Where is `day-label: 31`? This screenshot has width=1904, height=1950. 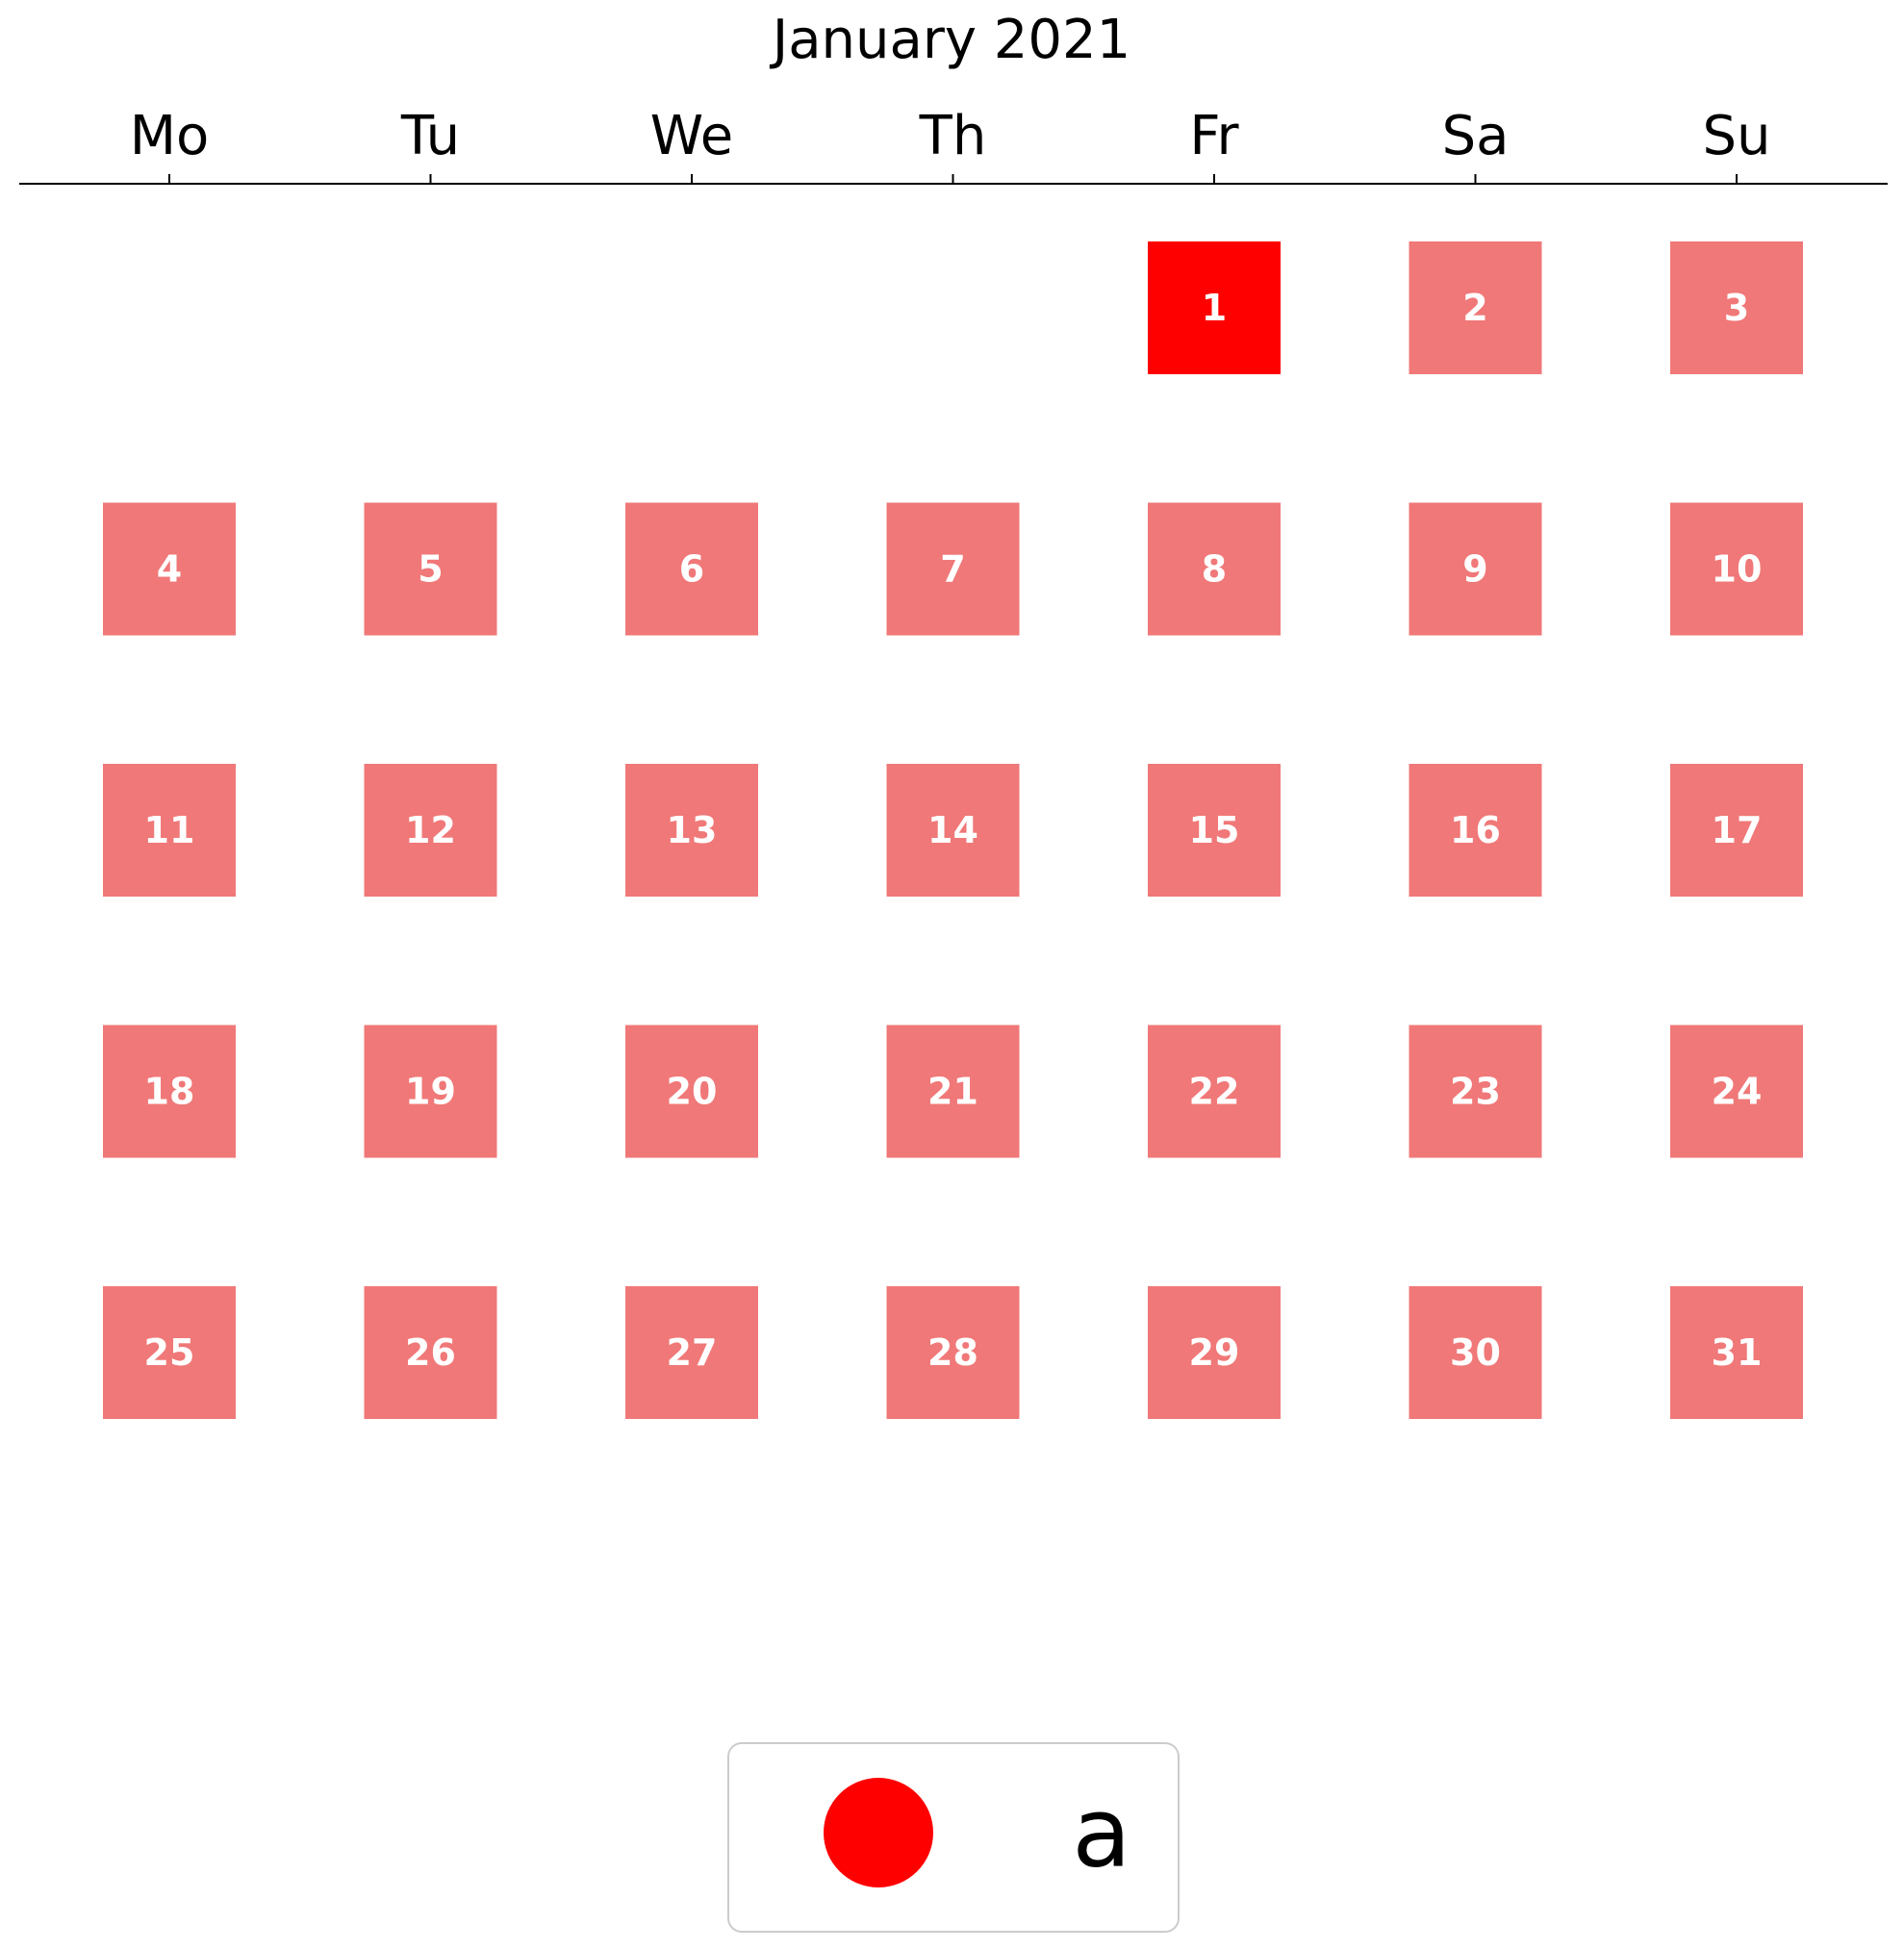 day-label: 31 is located at coordinates (1737, 1352).